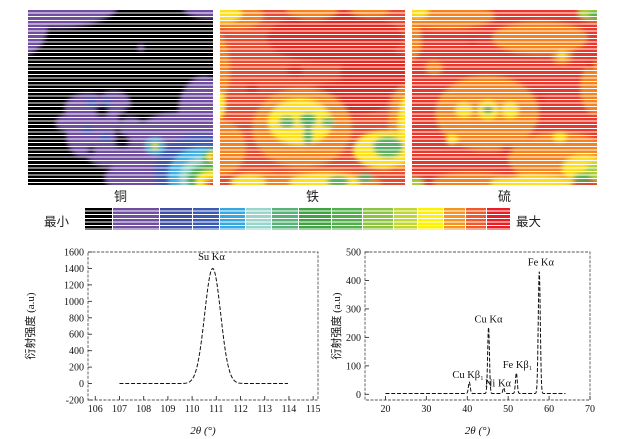 This screenshot has width=617, height=439. What do you see at coordinates (264, 409) in the screenshot?
I see `svg-text: 113` at bounding box center [264, 409].